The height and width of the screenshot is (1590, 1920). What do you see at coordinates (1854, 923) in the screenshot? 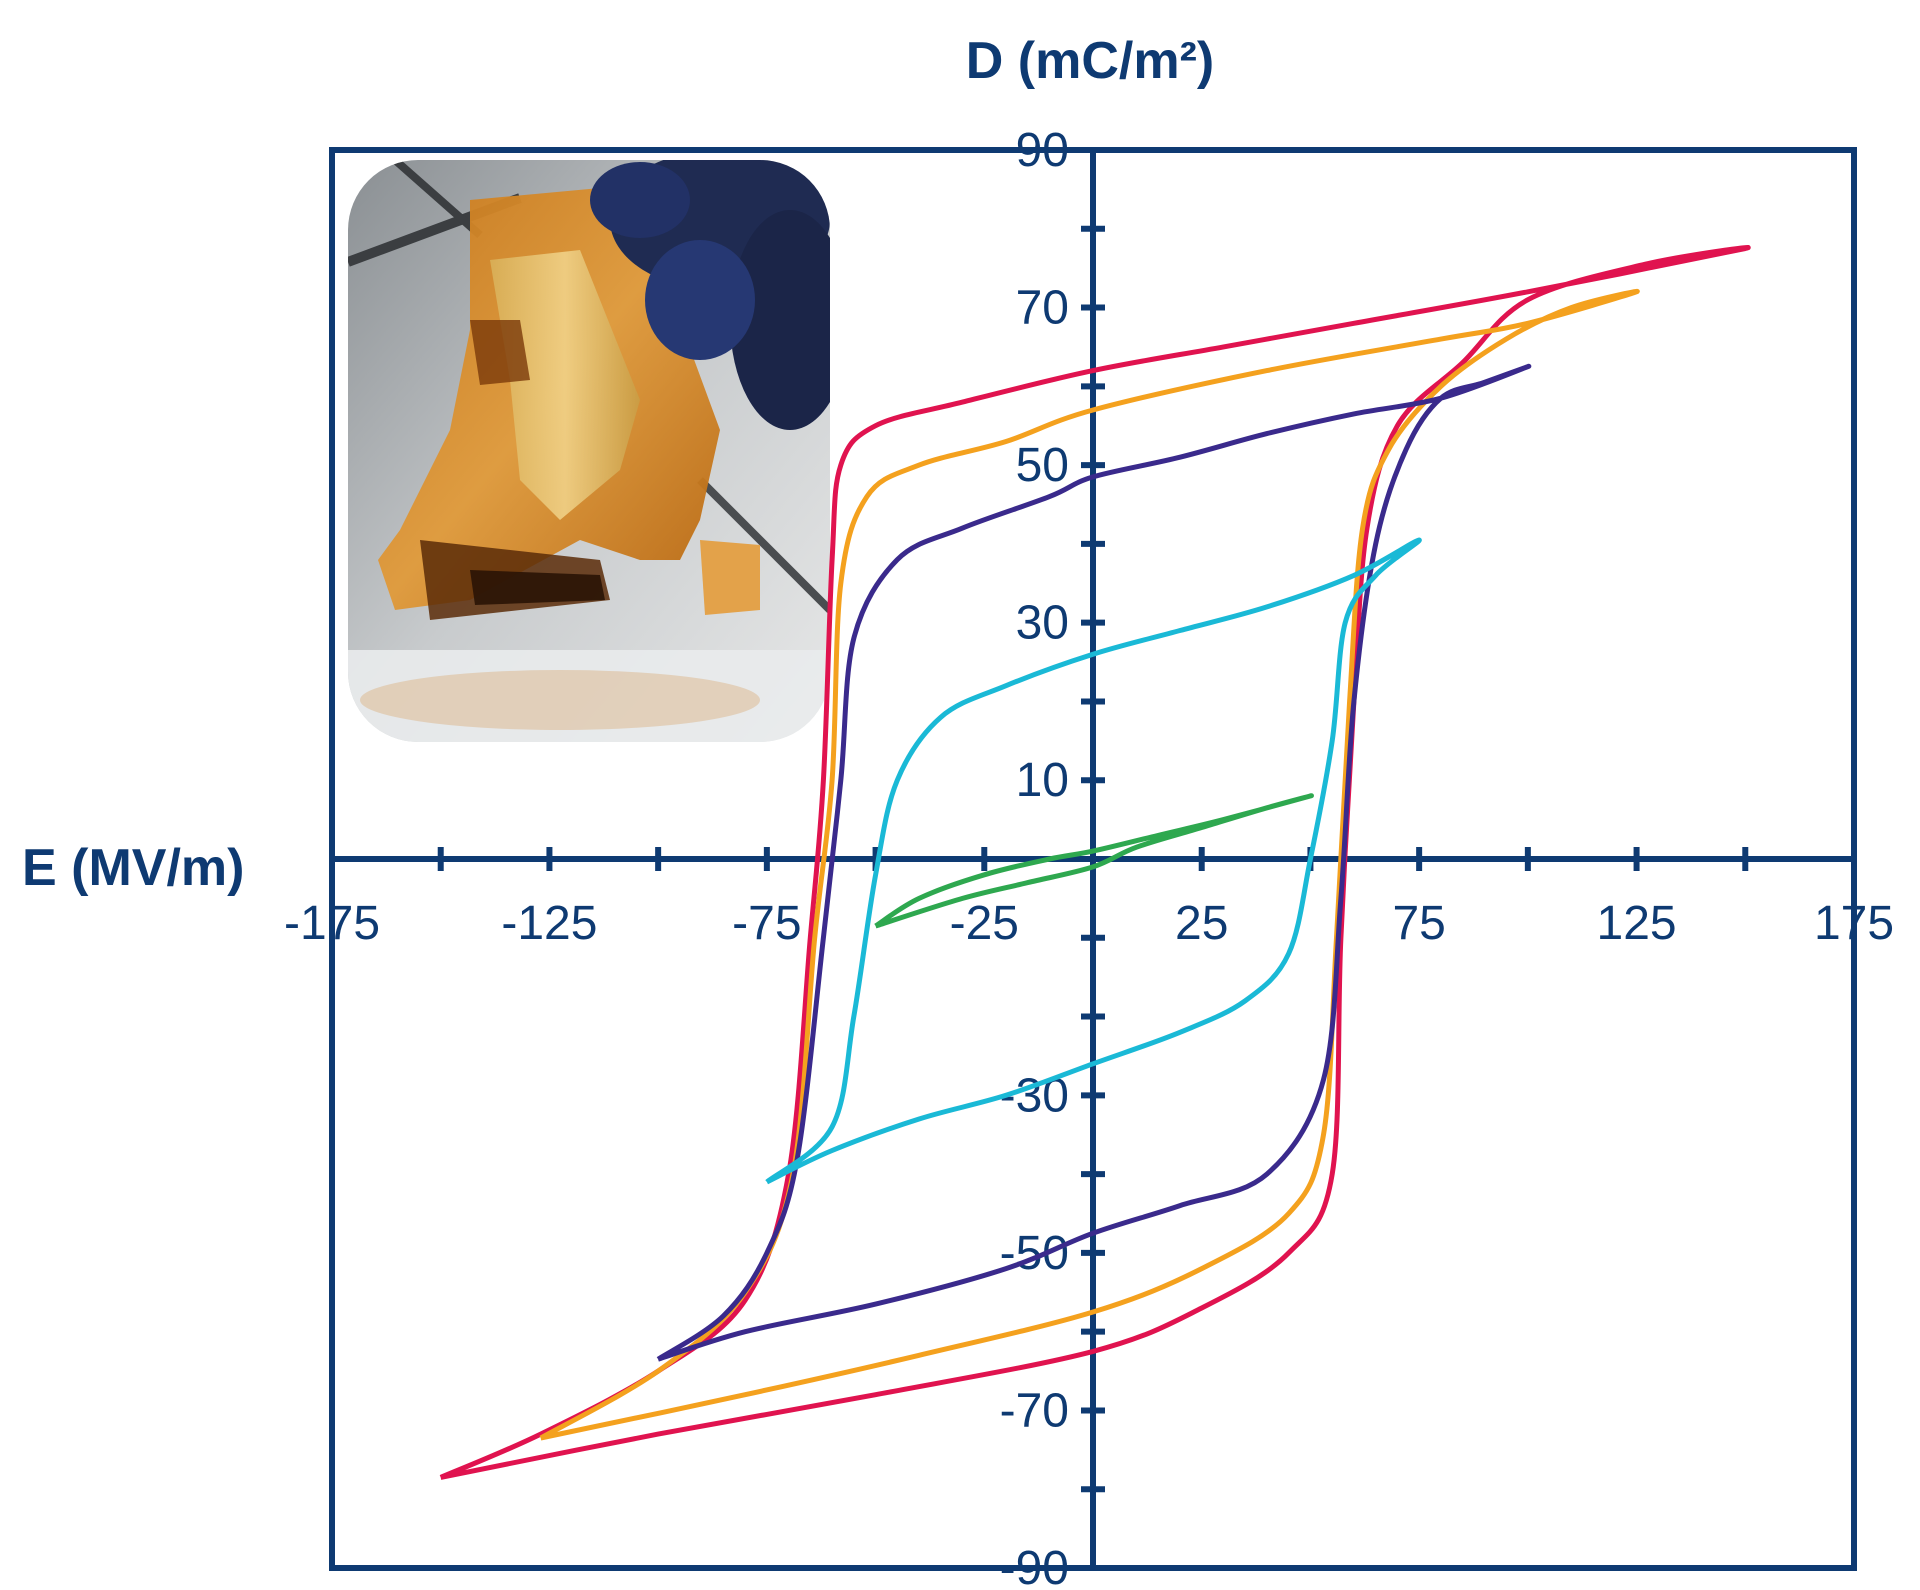
I see `x-tick-label: 175` at bounding box center [1854, 923].